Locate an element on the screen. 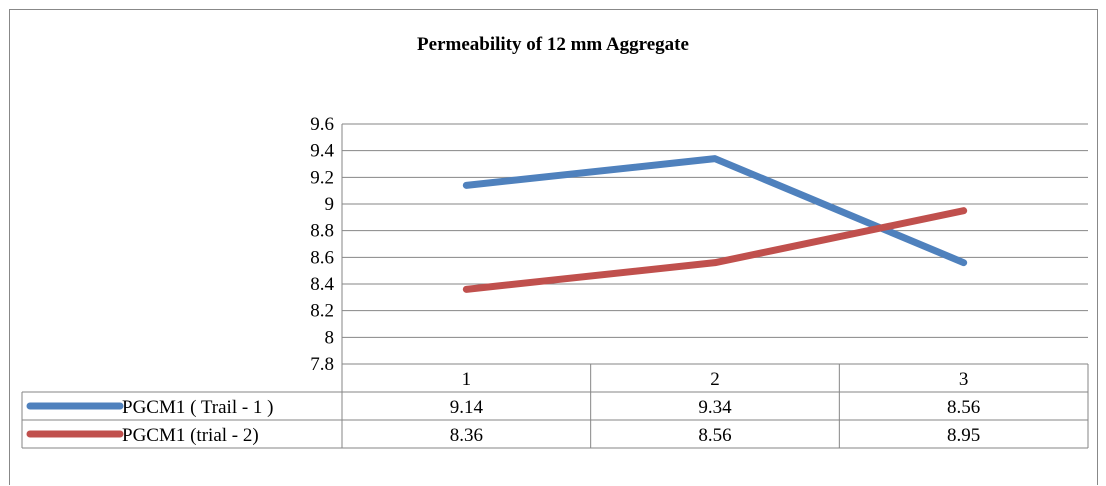  y-tick-label: 8.6 is located at coordinates (322, 257).